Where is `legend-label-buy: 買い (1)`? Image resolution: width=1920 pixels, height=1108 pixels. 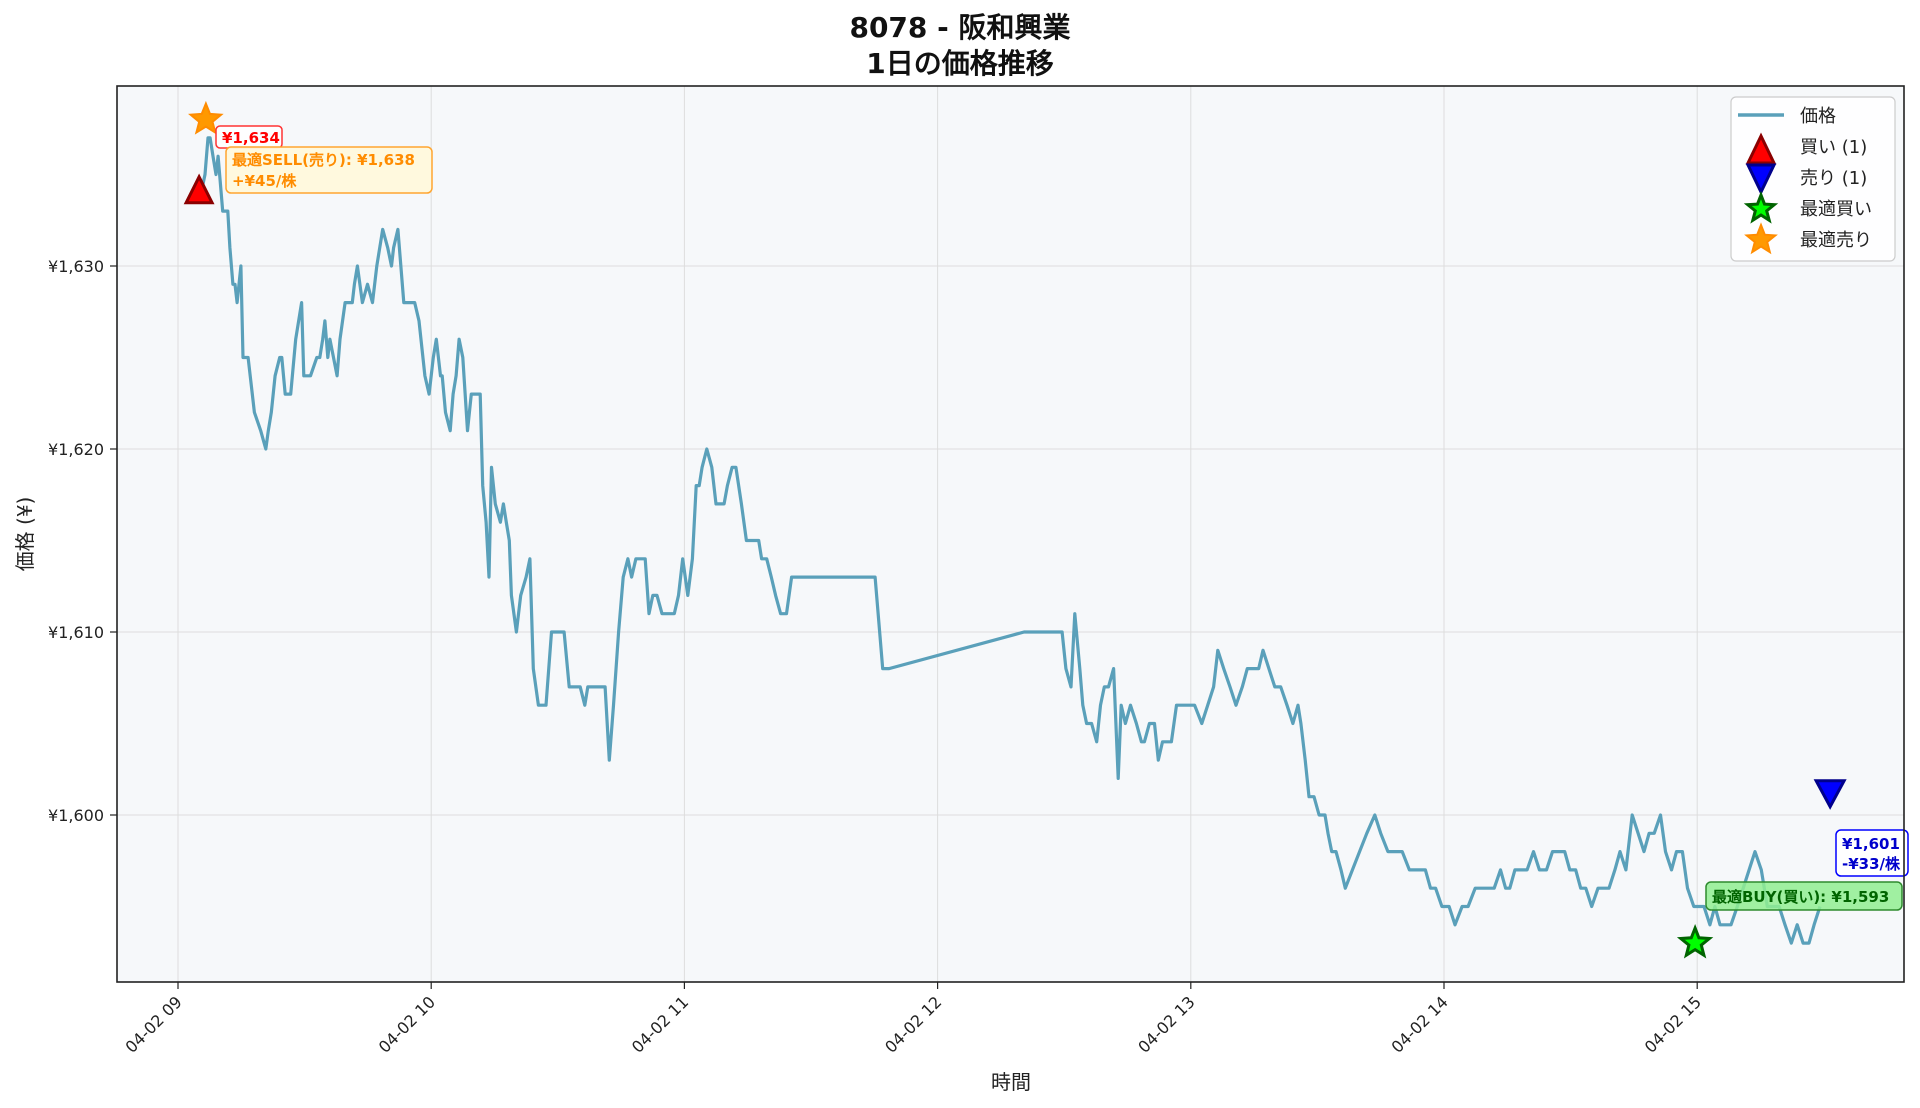
legend-label-buy: 買い (1) is located at coordinates (1833, 147).